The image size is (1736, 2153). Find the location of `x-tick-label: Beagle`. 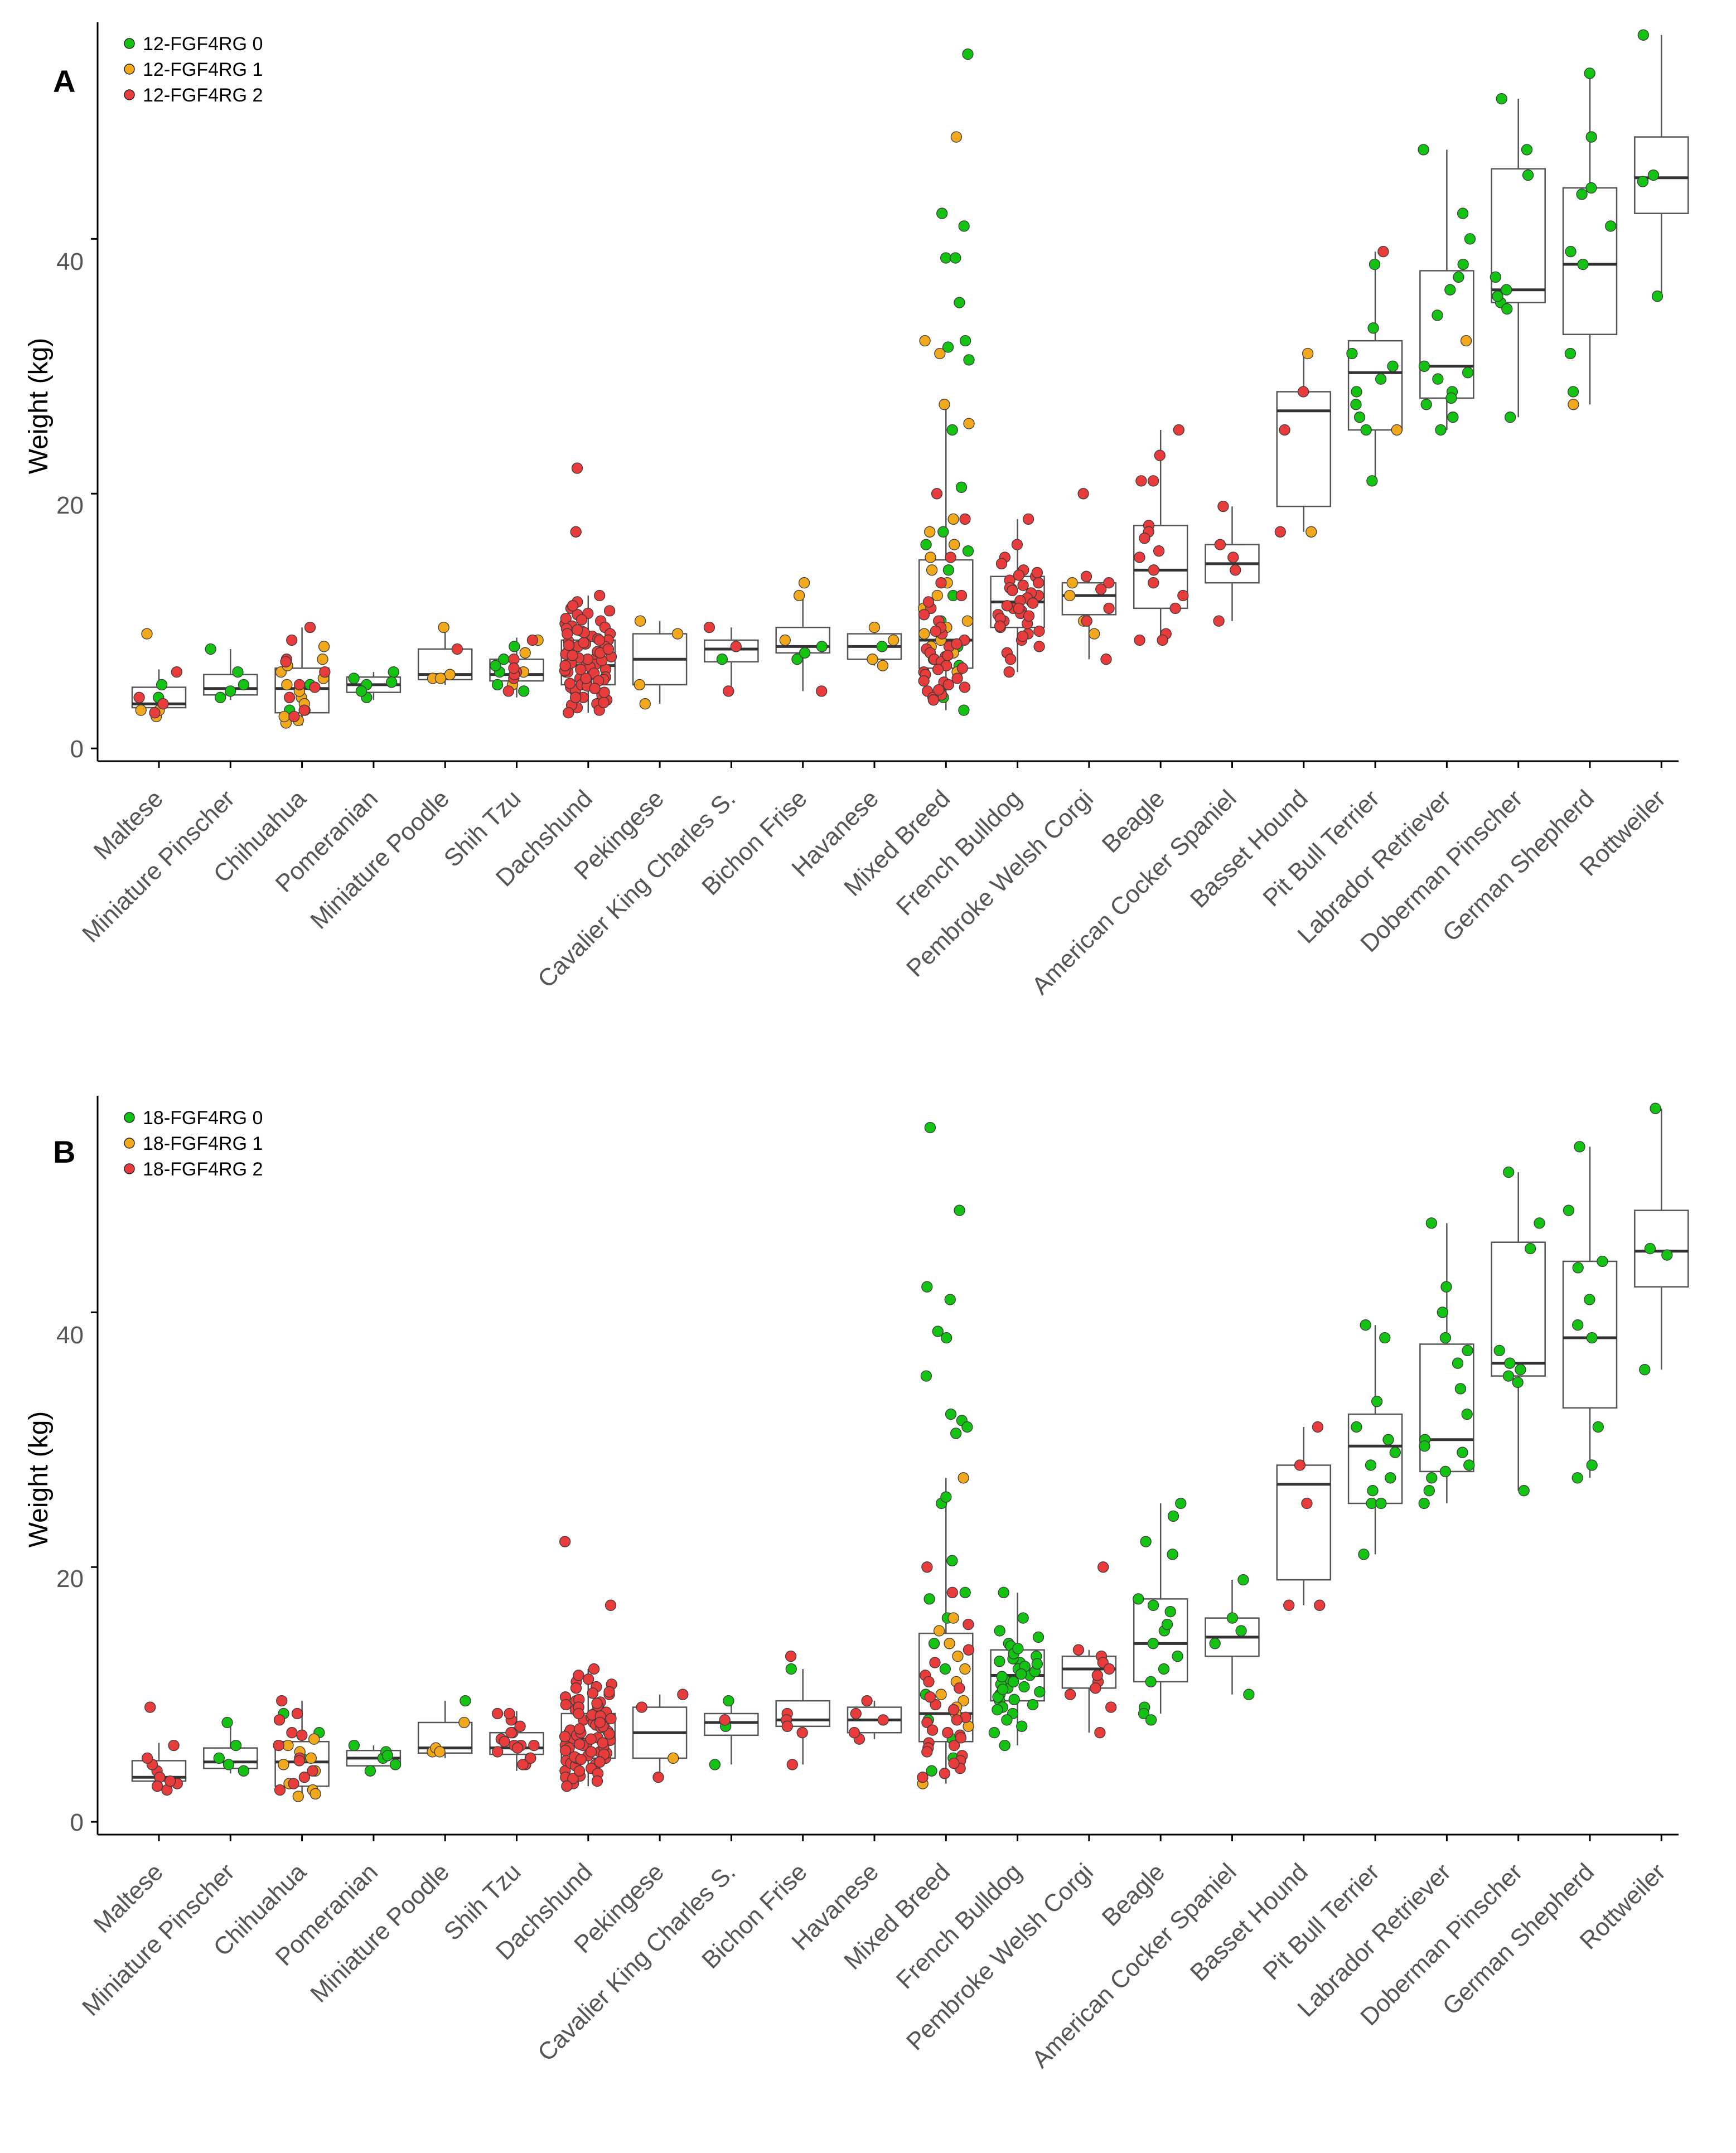

x-tick-label: Beagle is located at coordinates (1134, 821).